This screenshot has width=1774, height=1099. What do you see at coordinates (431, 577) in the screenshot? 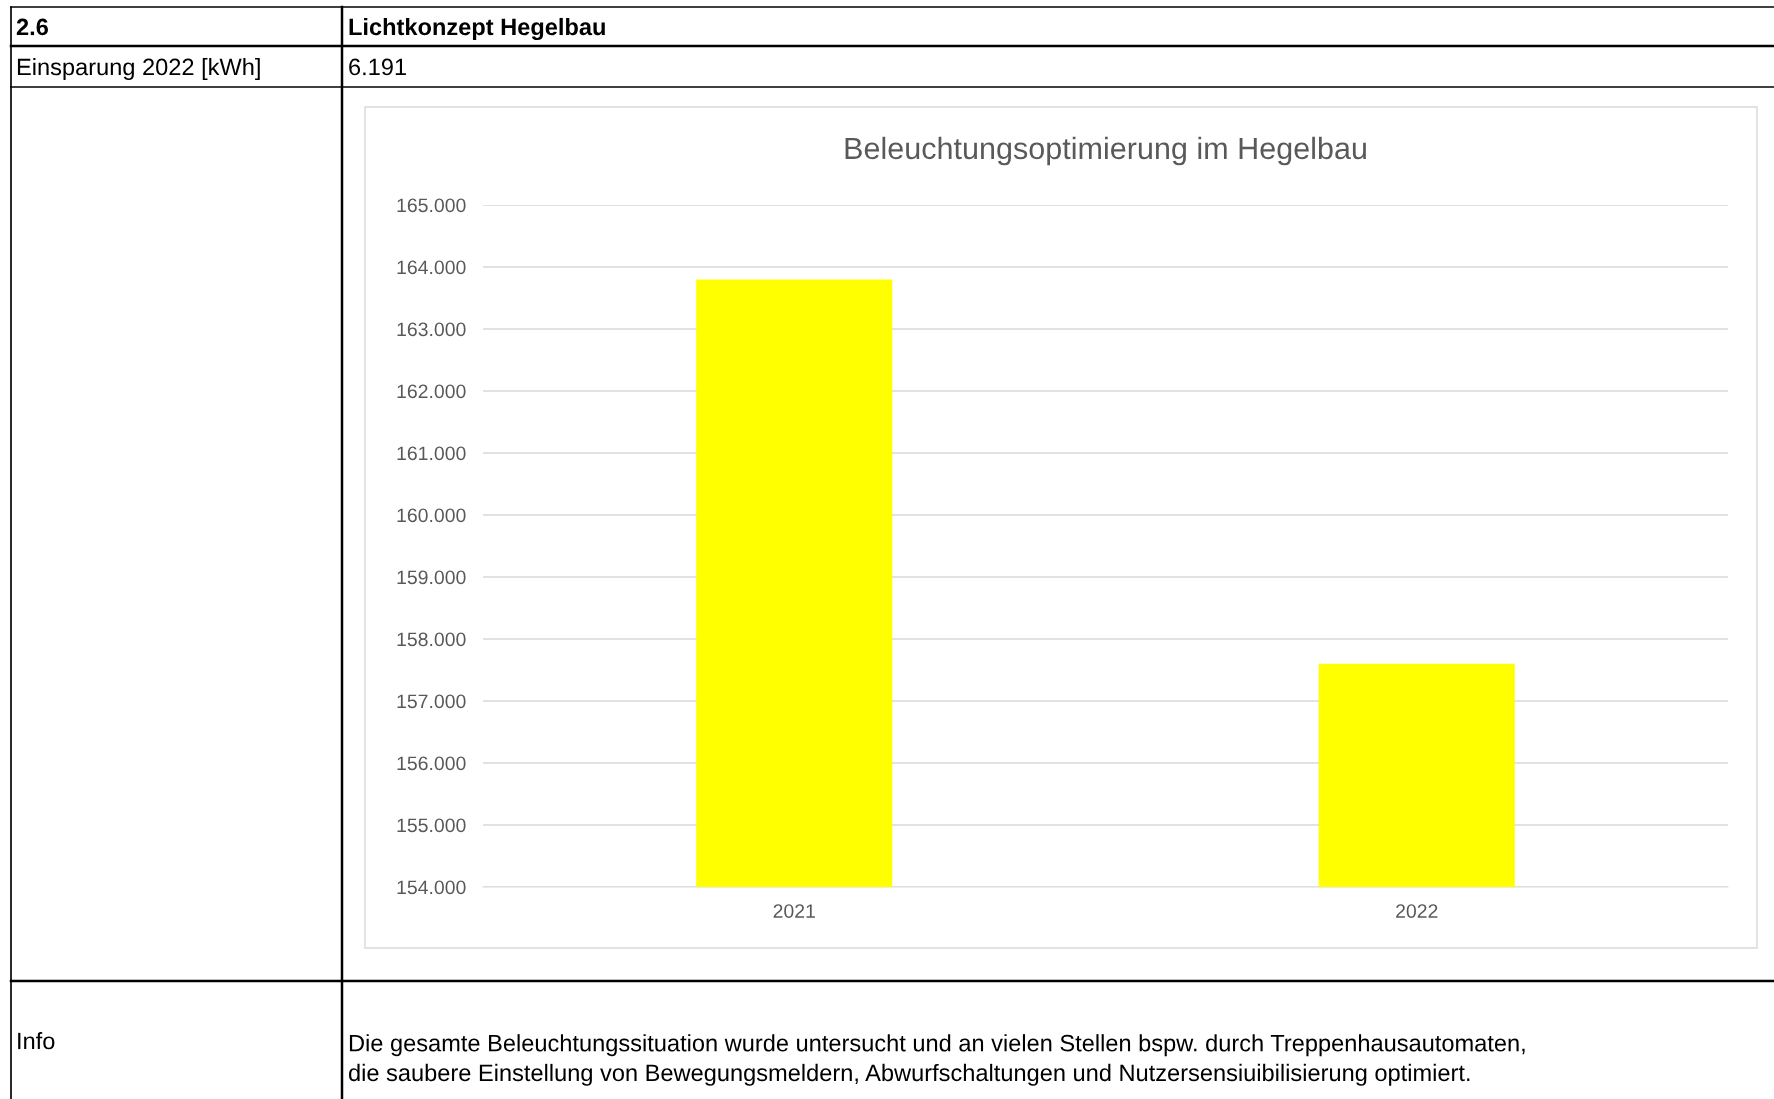
I see `y-tick-label: 159.000` at bounding box center [431, 577].